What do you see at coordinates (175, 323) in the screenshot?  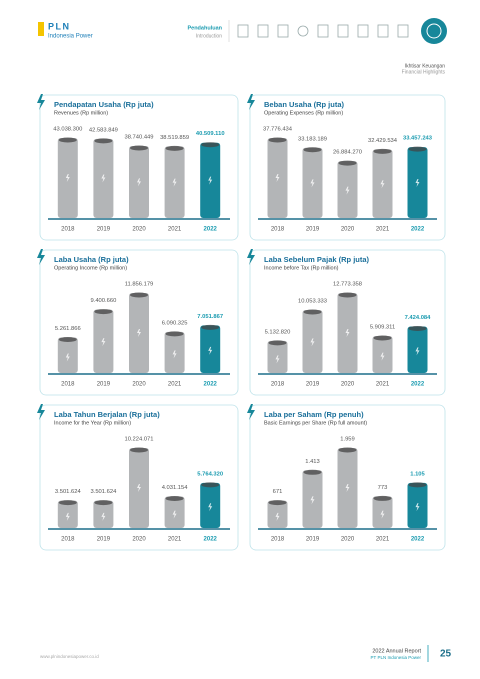 I see `value-label: 6.090.325` at bounding box center [175, 323].